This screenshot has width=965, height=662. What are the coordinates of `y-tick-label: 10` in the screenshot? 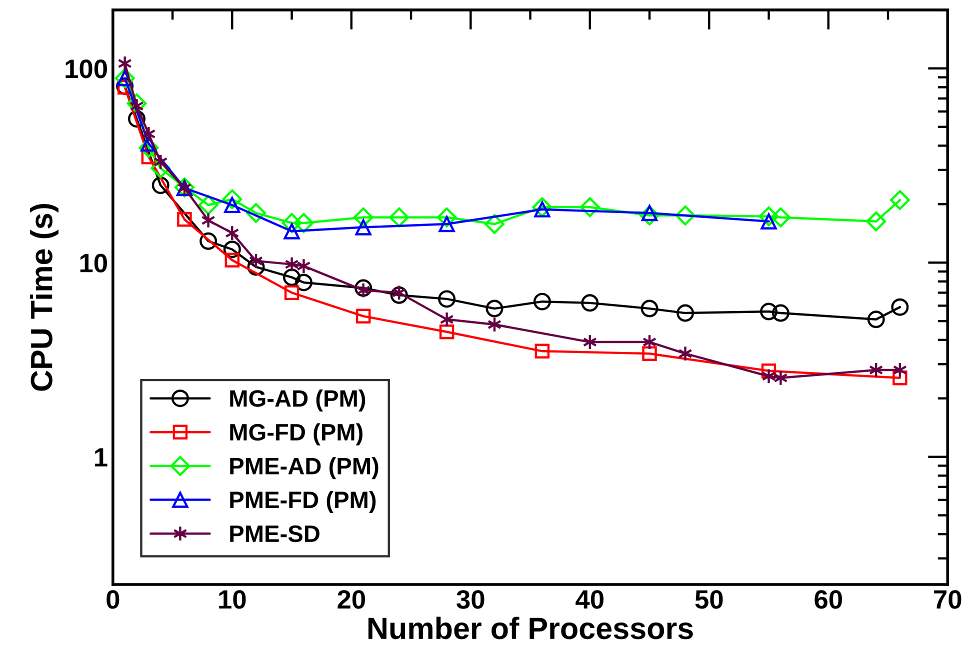 It's located at (93, 263).